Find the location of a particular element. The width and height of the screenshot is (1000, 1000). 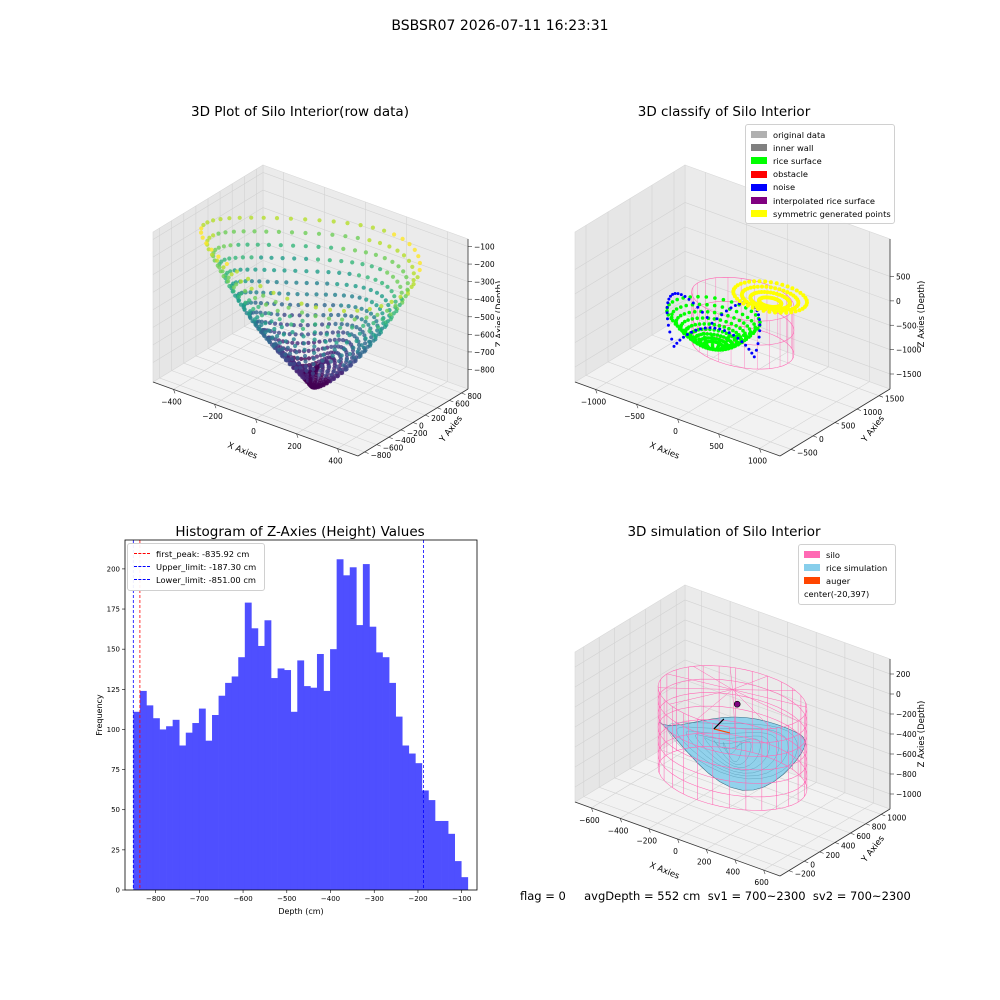

y-tick-label: 175 is located at coordinates (113, 610).